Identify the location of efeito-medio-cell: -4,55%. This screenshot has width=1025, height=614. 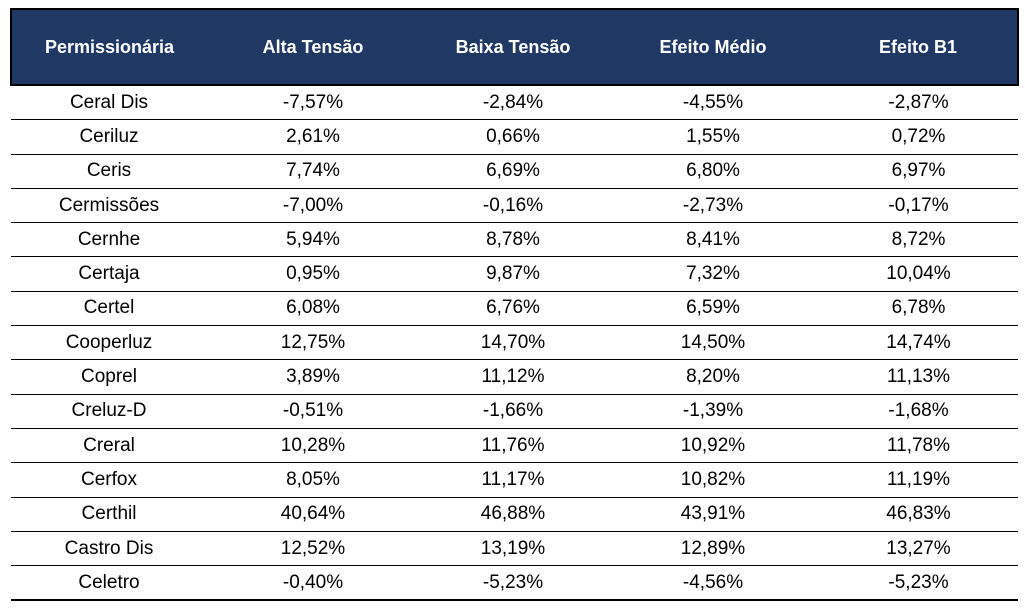
(713, 103).